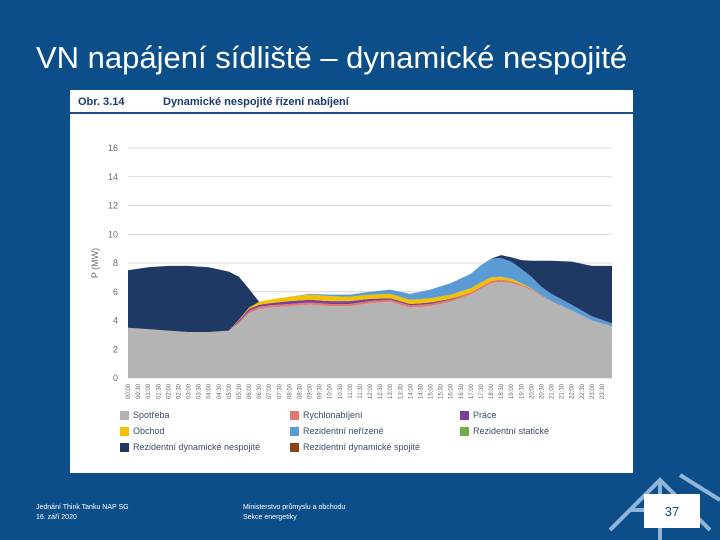  What do you see at coordinates (485, 415) in the screenshot?
I see `legend-label: Práce` at bounding box center [485, 415].